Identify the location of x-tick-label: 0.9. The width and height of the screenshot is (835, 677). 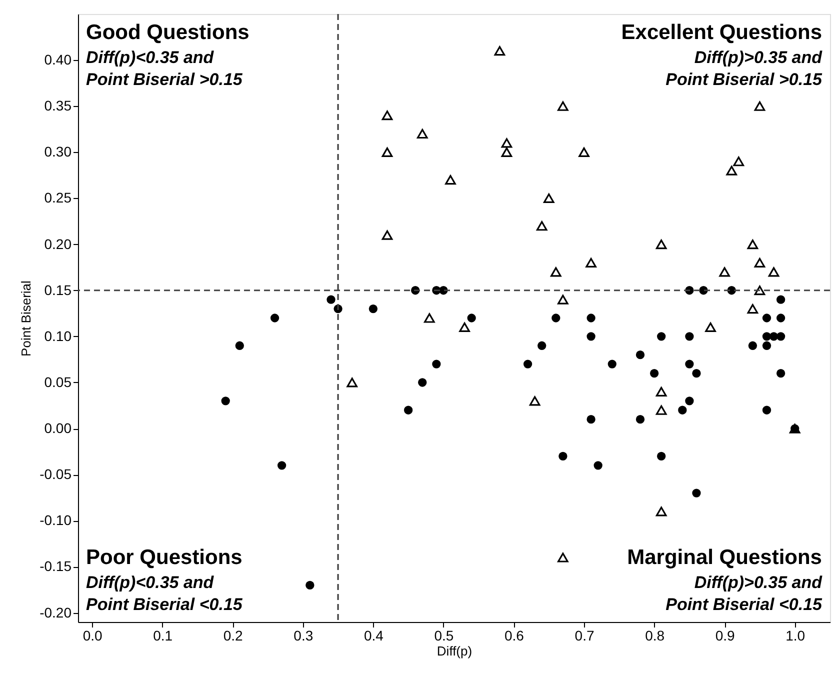
(725, 636).